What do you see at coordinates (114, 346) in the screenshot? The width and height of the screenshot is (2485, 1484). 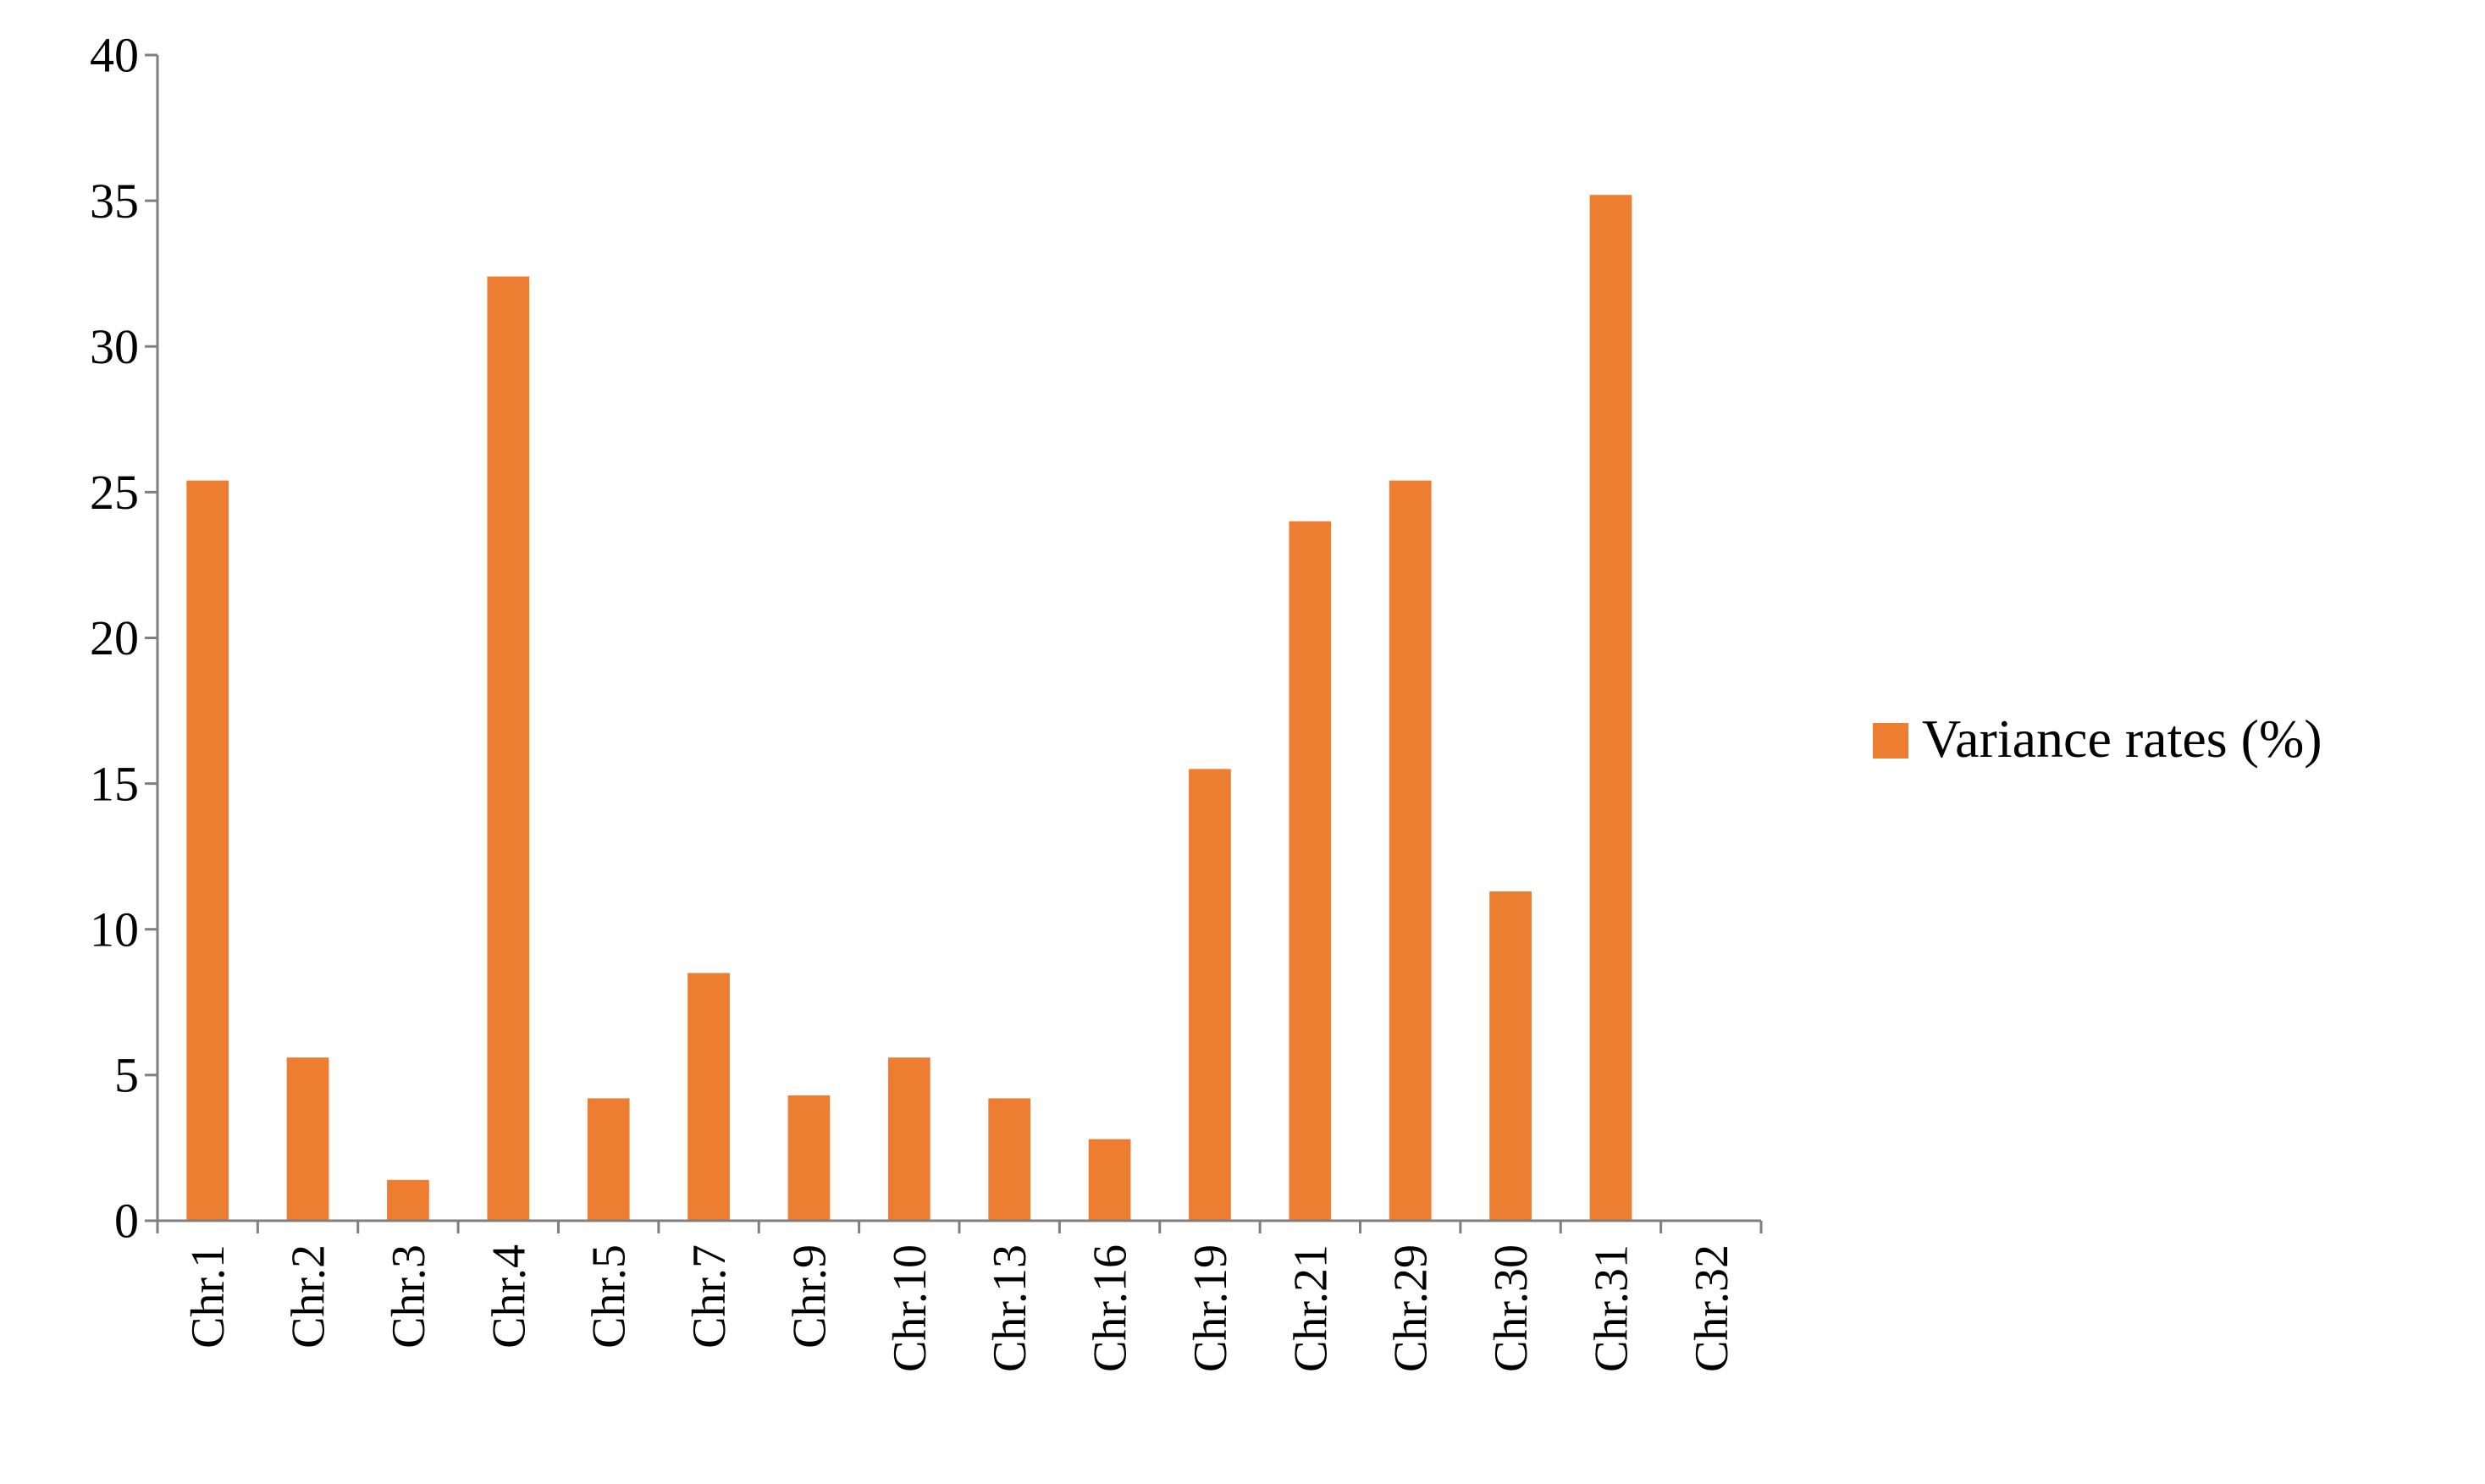 I see `y-tick-label: 30` at bounding box center [114, 346].